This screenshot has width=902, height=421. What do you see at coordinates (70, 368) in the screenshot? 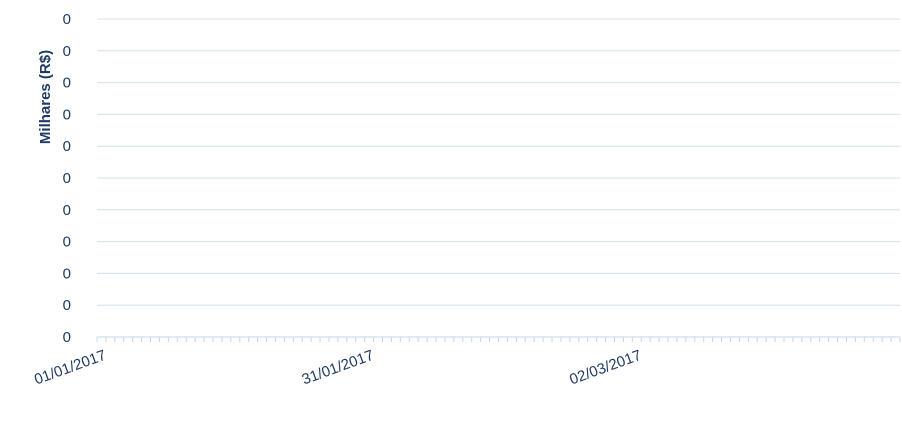
I see `x-tick-label: 01/01/2017` at bounding box center [70, 368].